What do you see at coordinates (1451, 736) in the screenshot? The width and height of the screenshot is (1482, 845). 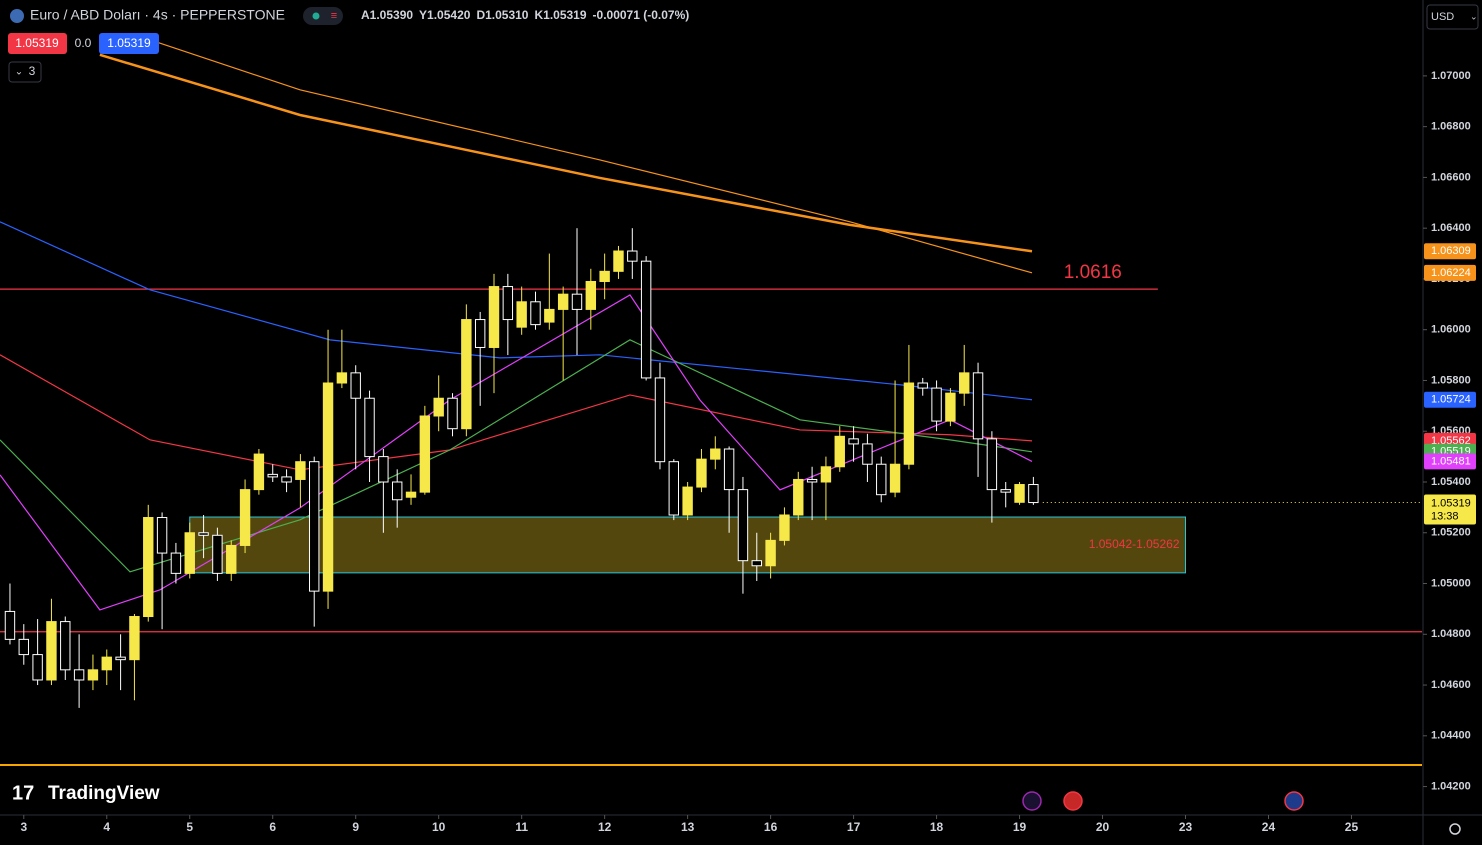 I see `y-tick-label: 1.04400` at bounding box center [1451, 736].